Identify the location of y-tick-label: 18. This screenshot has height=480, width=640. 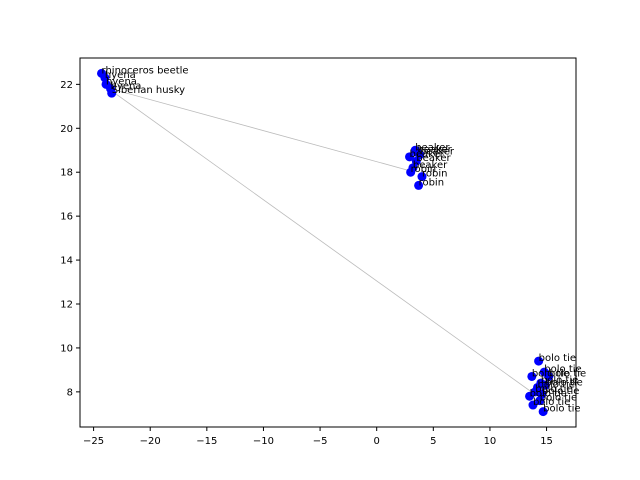
(66, 173).